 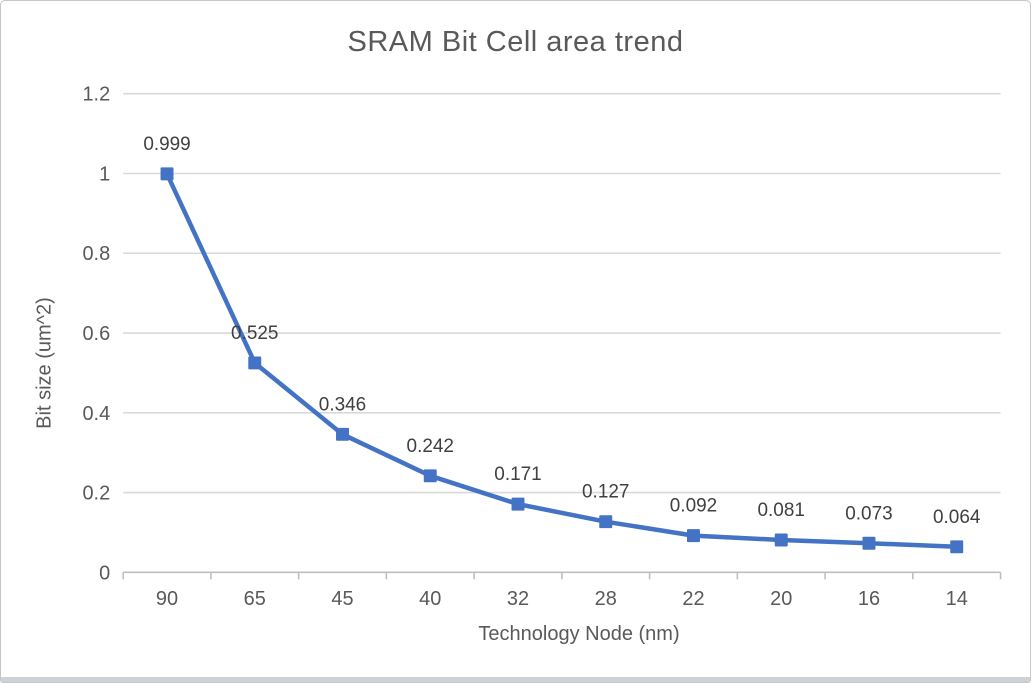 What do you see at coordinates (781, 599) in the screenshot?
I see `x-tick-label: 20` at bounding box center [781, 599].